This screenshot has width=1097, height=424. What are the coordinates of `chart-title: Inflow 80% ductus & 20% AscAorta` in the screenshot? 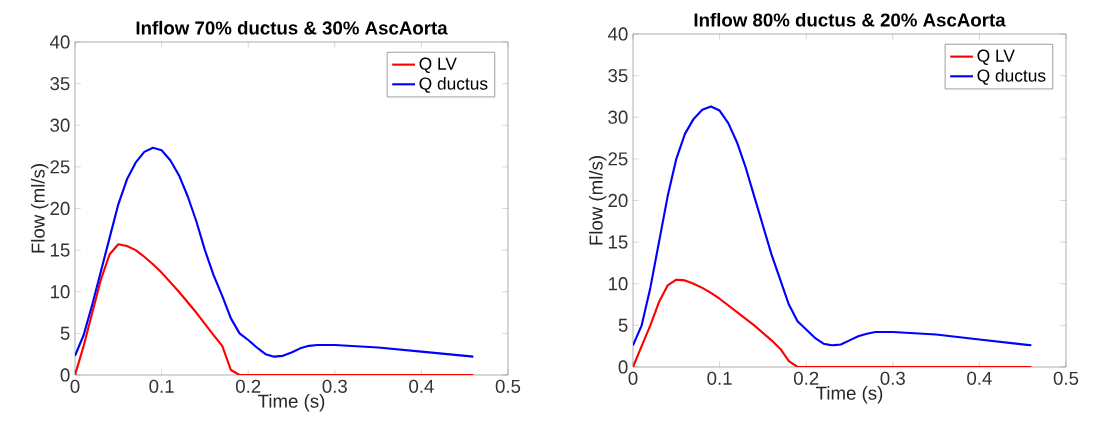 It's located at (850, 19).